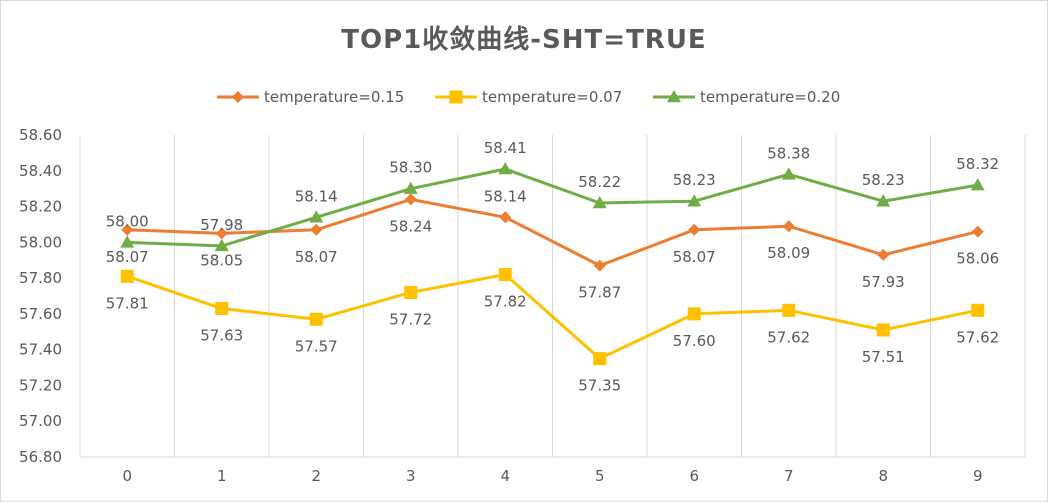 The width and height of the screenshot is (1048, 502). What do you see at coordinates (410, 319) in the screenshot?
I see `series-1-data-label: 57.72` at bounding box center [410, 319].